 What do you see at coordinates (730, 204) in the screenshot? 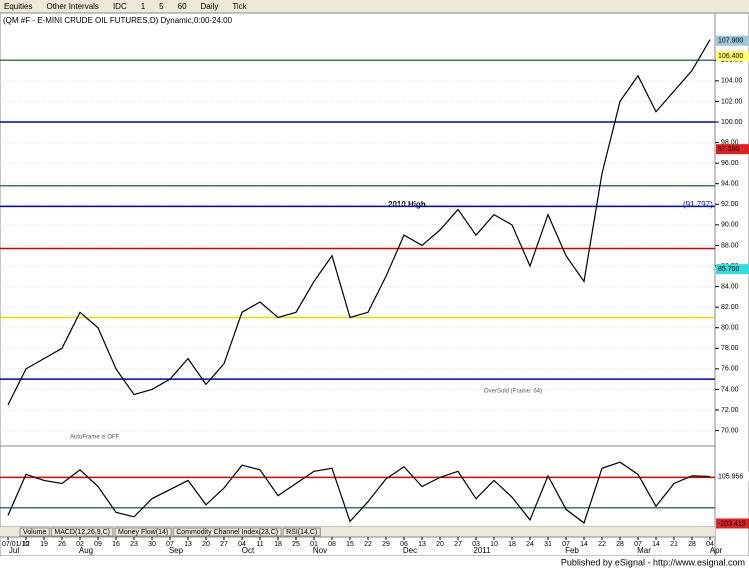
I see `y-tick-label: 92.00` at bounding box center [730, 204].